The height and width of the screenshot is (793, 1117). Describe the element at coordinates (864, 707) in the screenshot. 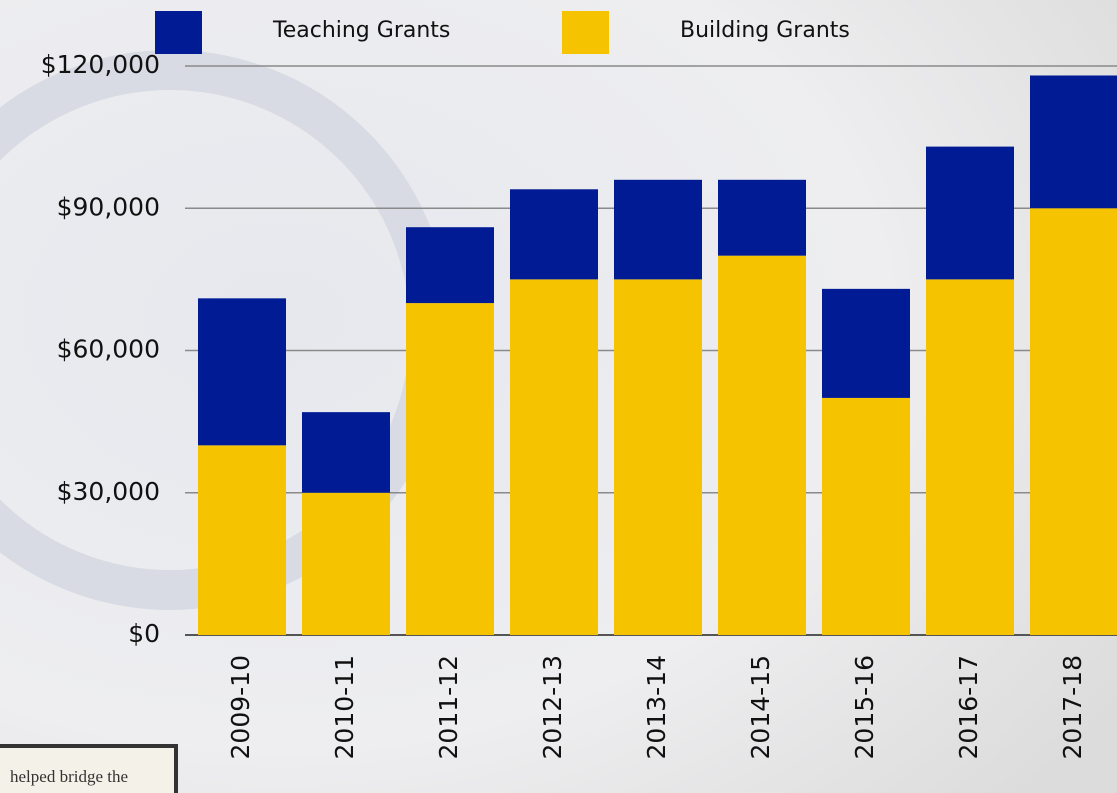

I see `x-tick-label: 2015-16` at that location.